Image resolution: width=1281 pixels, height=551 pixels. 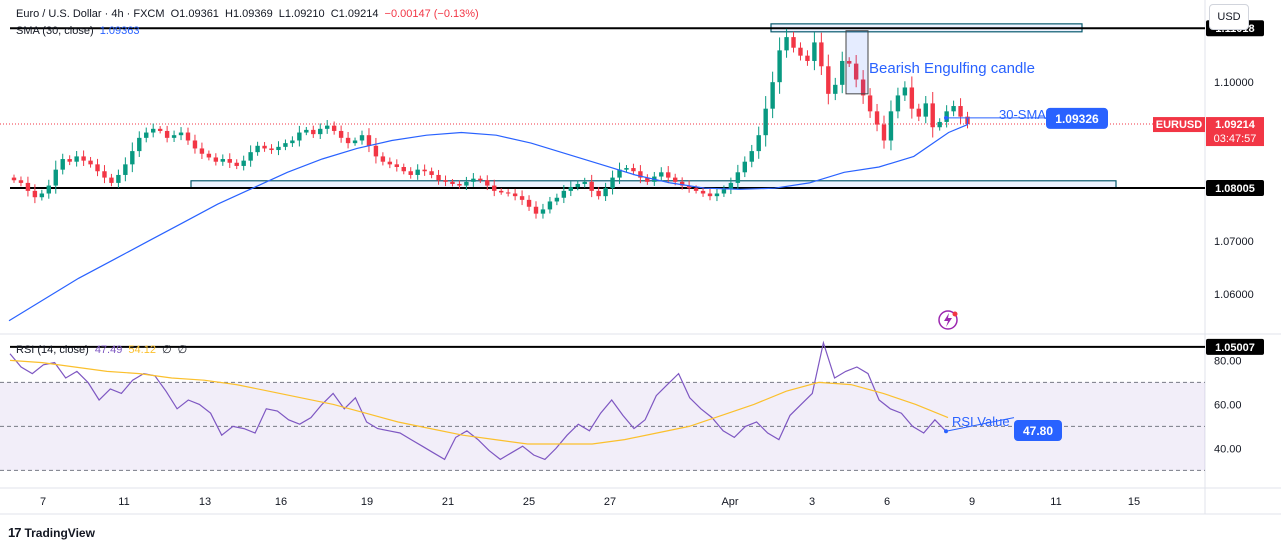 What do you see at coordinates (1228, 449) in the screenshot?
I see `rsi-tick: 40.00` at bounding box center [1228, 449].